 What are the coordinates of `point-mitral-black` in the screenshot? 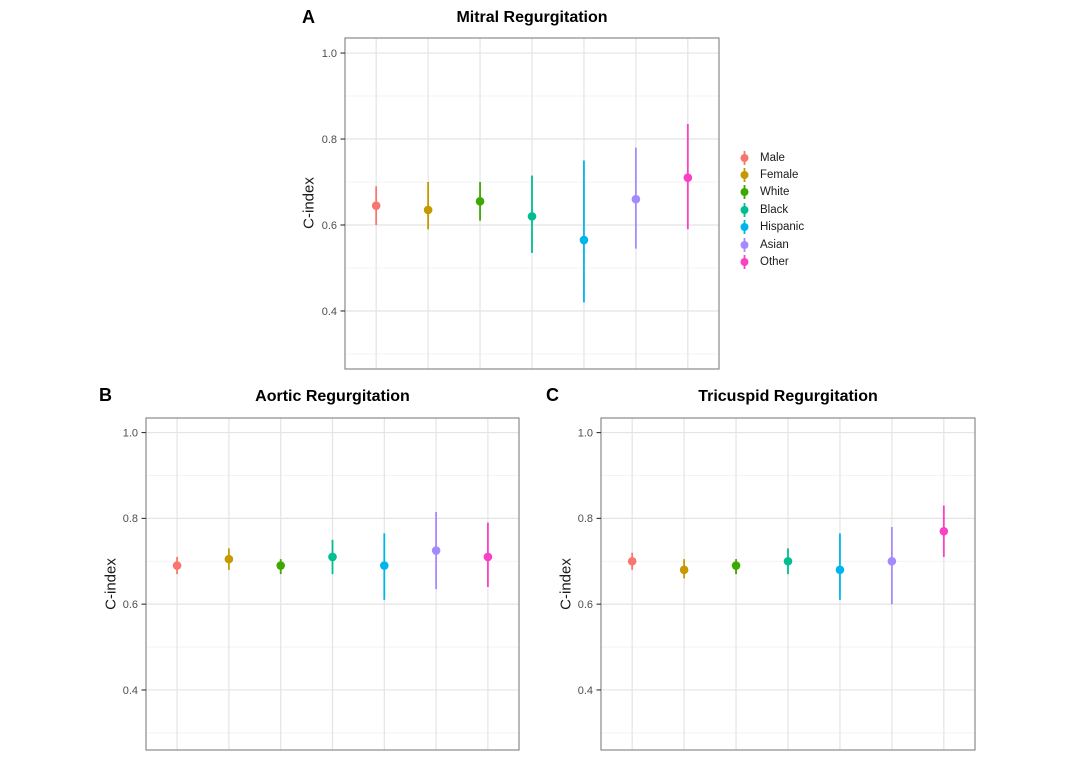 It's located at (532, 216).